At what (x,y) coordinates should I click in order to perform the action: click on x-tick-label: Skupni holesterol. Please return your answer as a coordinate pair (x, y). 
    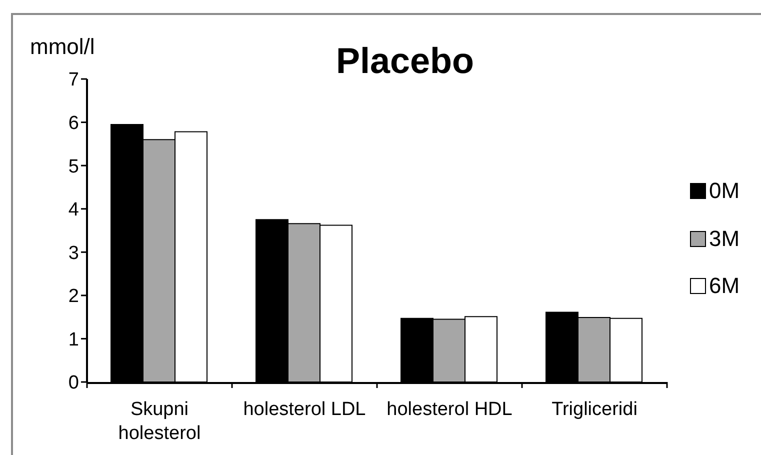
    Looking at the image, I should click on (159, 421).